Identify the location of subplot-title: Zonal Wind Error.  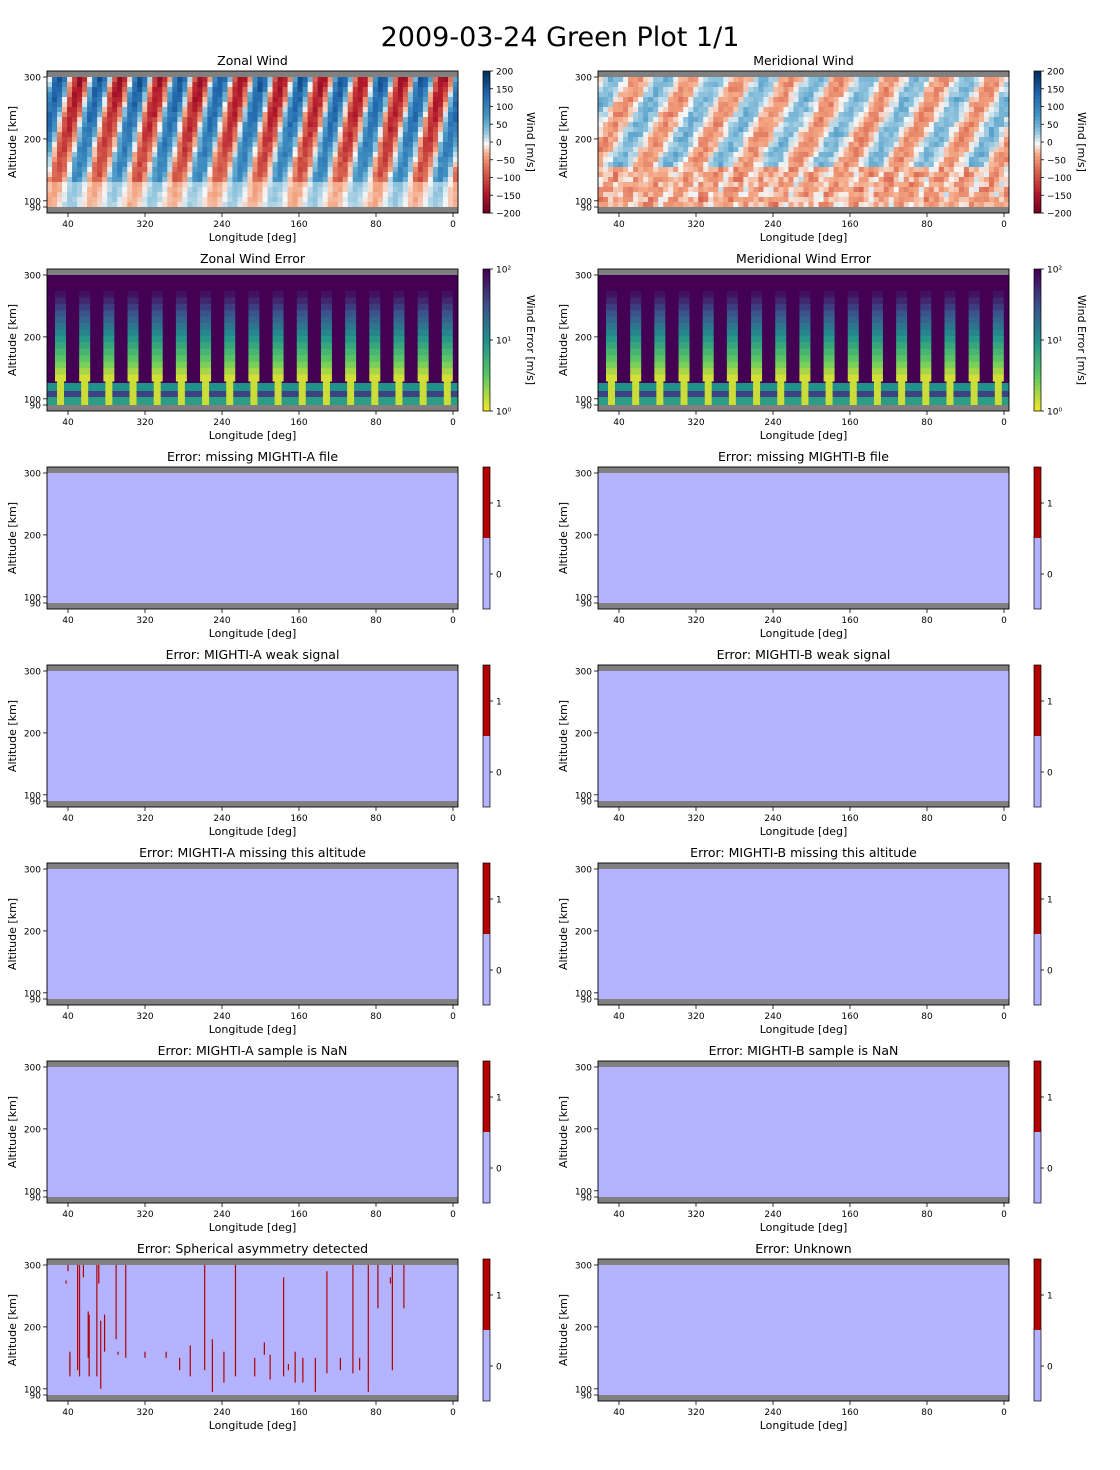
(253, 258).